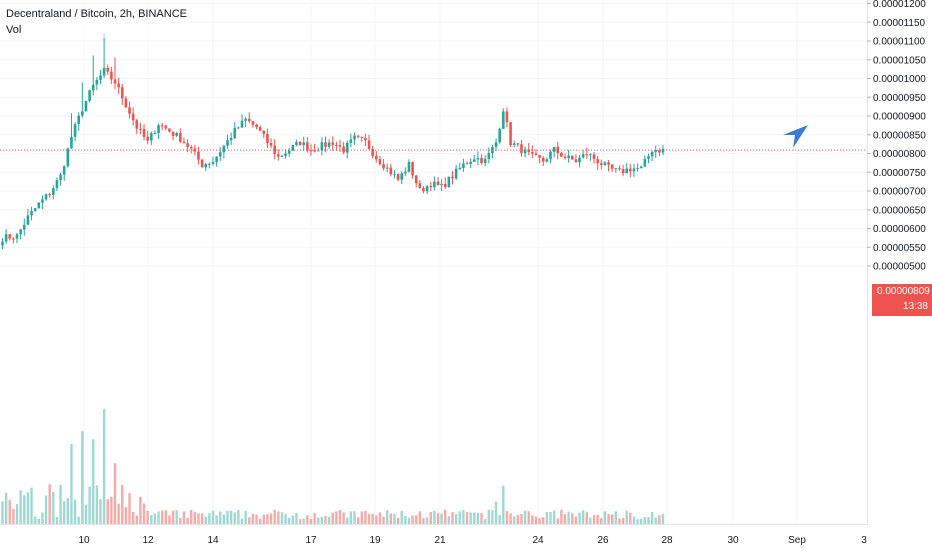 This screenshot has width=932, height=555. Describe the element at coordinates (899, 173) in the screenshot. I see `y-tick-label: 0.00000750` at that location.